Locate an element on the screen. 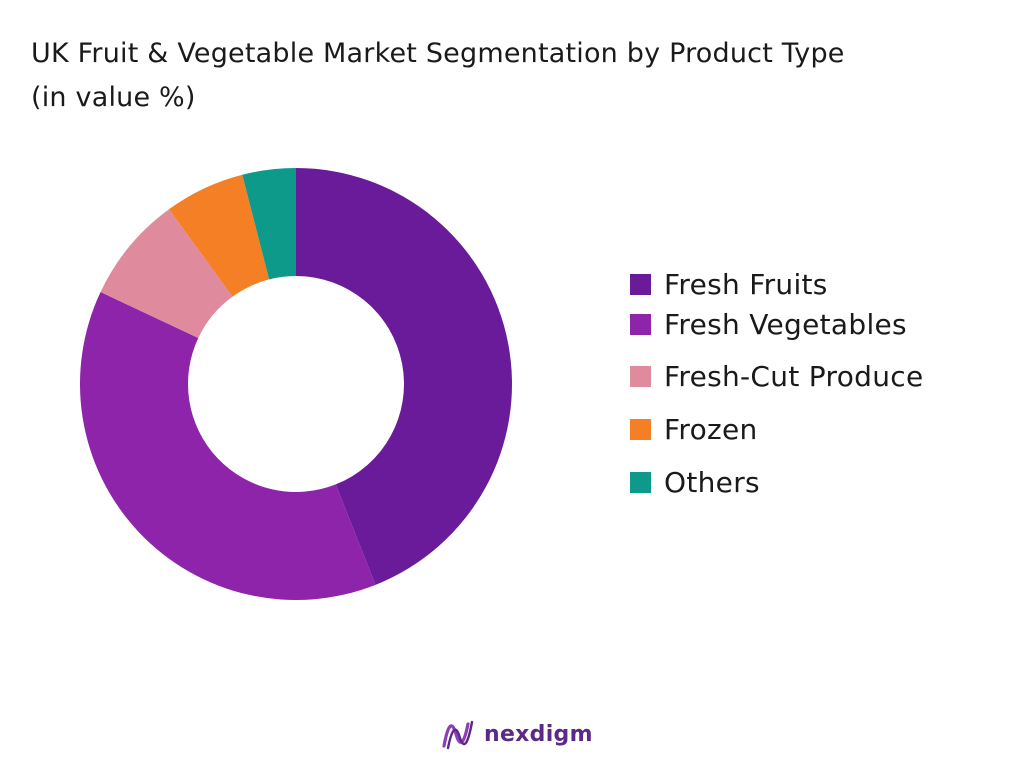 The image size is (1024, 768). brand-name: nexdigm is located at coordinates (538, 734).